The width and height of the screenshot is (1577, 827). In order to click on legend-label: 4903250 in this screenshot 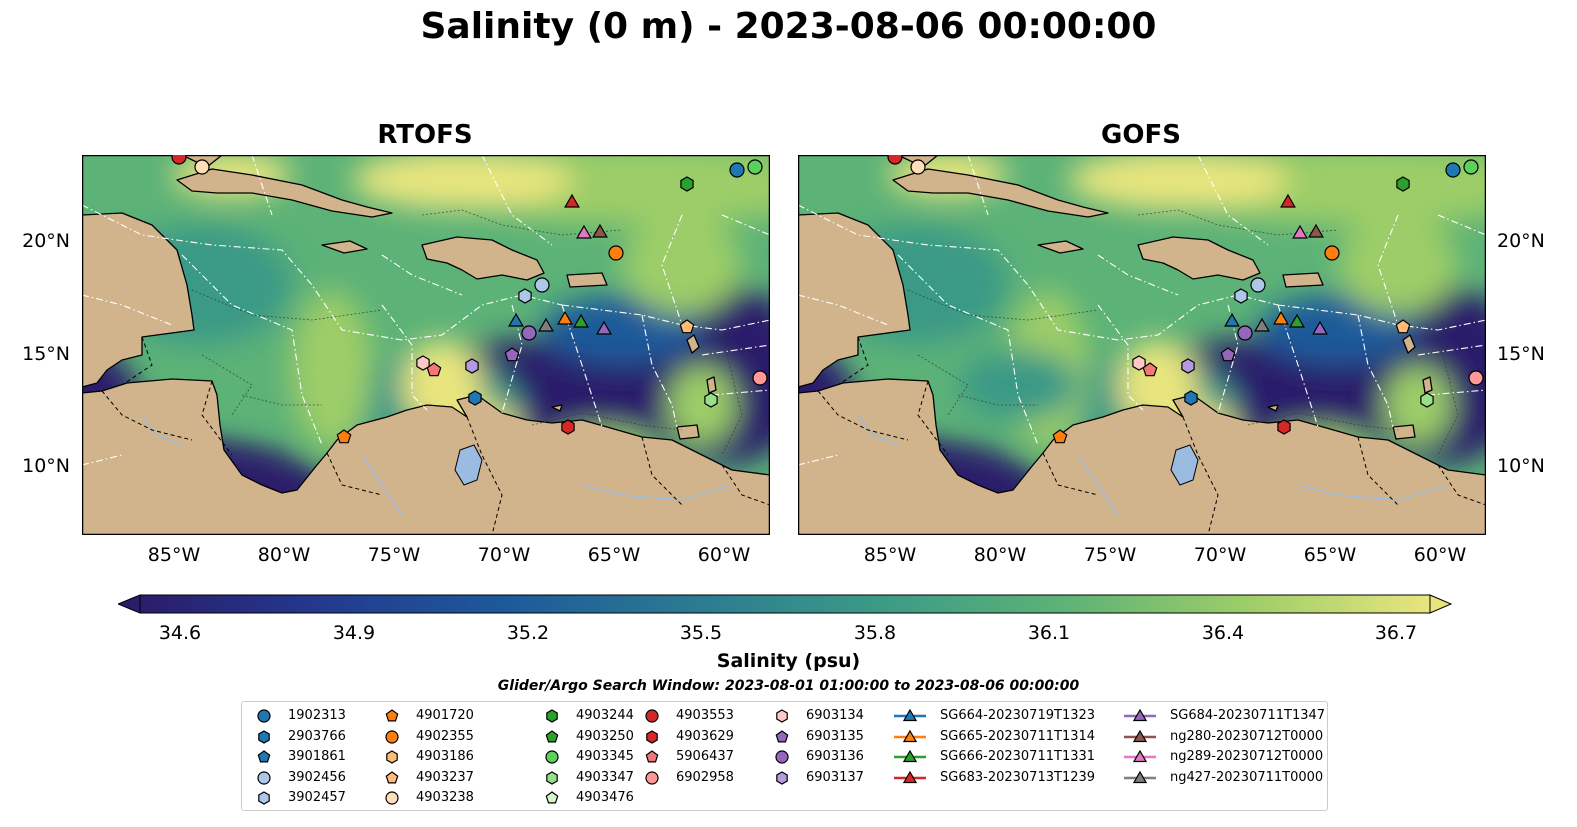, I will do `click(605, 736)`.